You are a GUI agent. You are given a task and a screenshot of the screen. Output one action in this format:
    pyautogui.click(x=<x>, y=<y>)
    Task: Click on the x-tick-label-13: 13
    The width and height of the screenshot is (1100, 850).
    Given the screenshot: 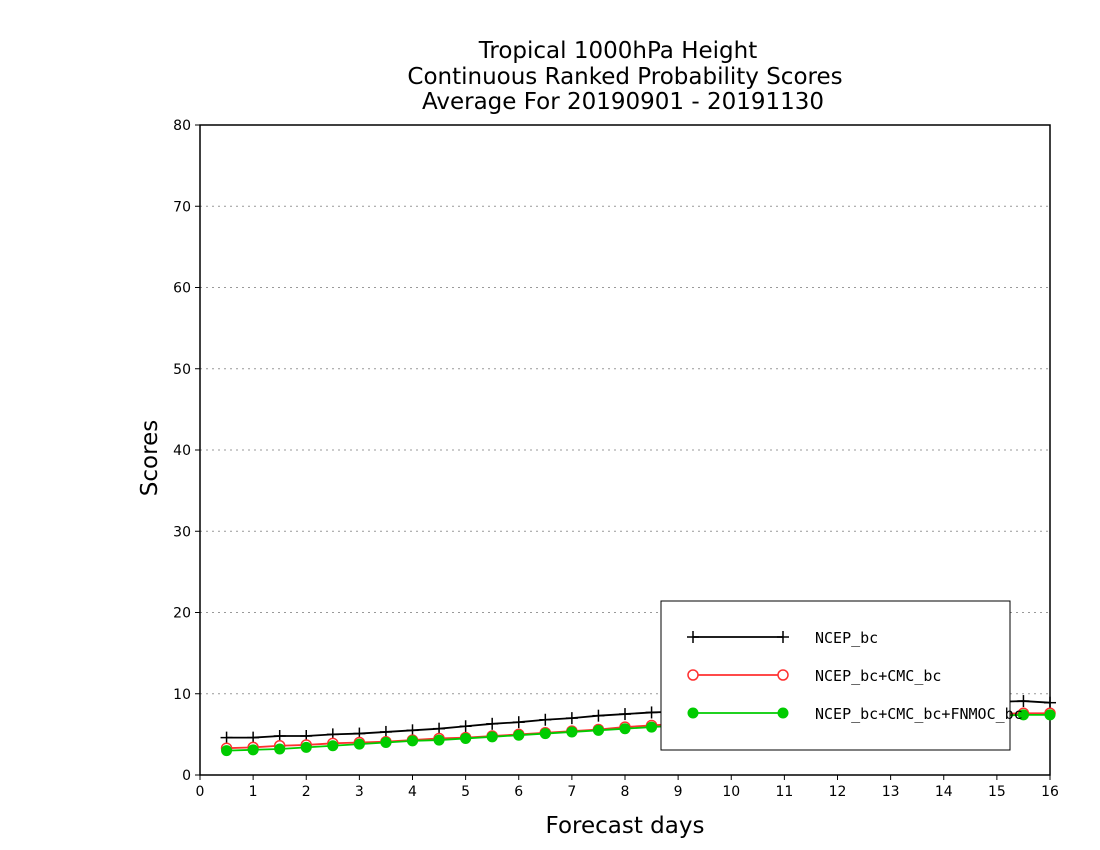 What is the action you would take?
    pyautogui.click(x=891, y=792)
    